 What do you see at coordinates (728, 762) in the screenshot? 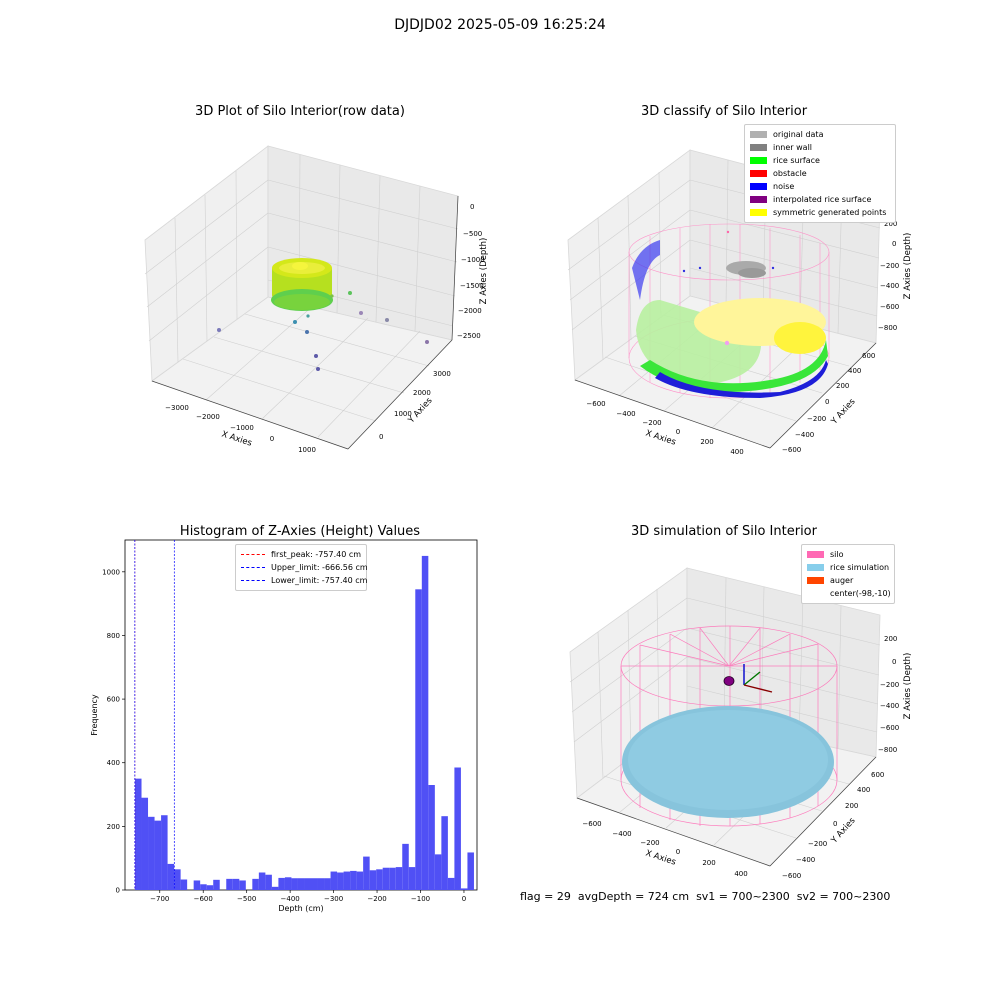
I see `panel3-rice-surface` at bounding box center [728, 762].